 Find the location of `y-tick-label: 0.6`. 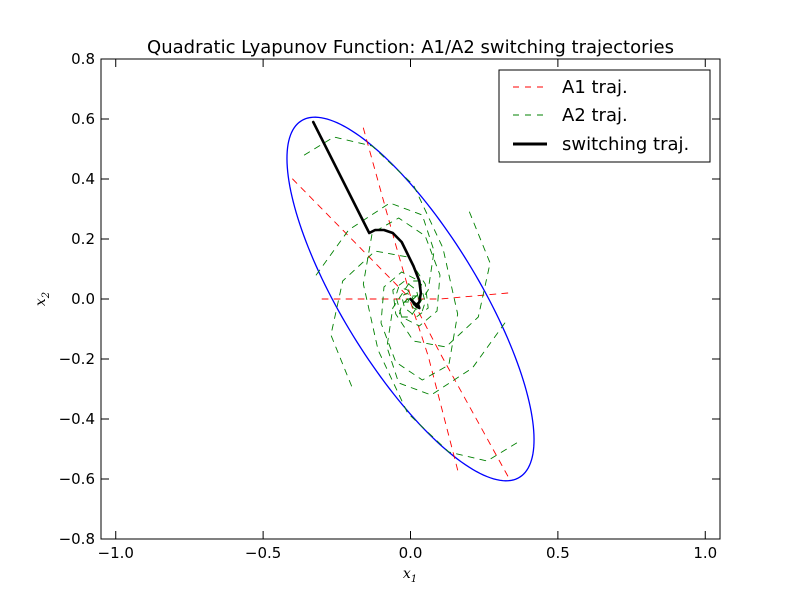

y-tick-label: 0.6 is located at coordinates (83, 119).